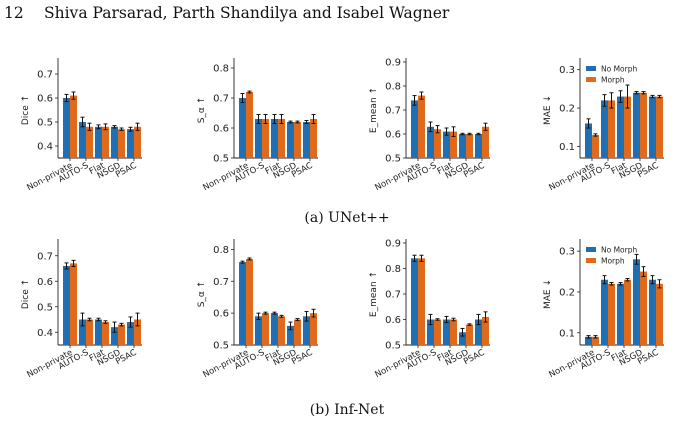 This screenshot has width=694, height=425. Describe the element at coordinates (619, 69) in the screenshot. I see `legend-label: No Morph` at that location.